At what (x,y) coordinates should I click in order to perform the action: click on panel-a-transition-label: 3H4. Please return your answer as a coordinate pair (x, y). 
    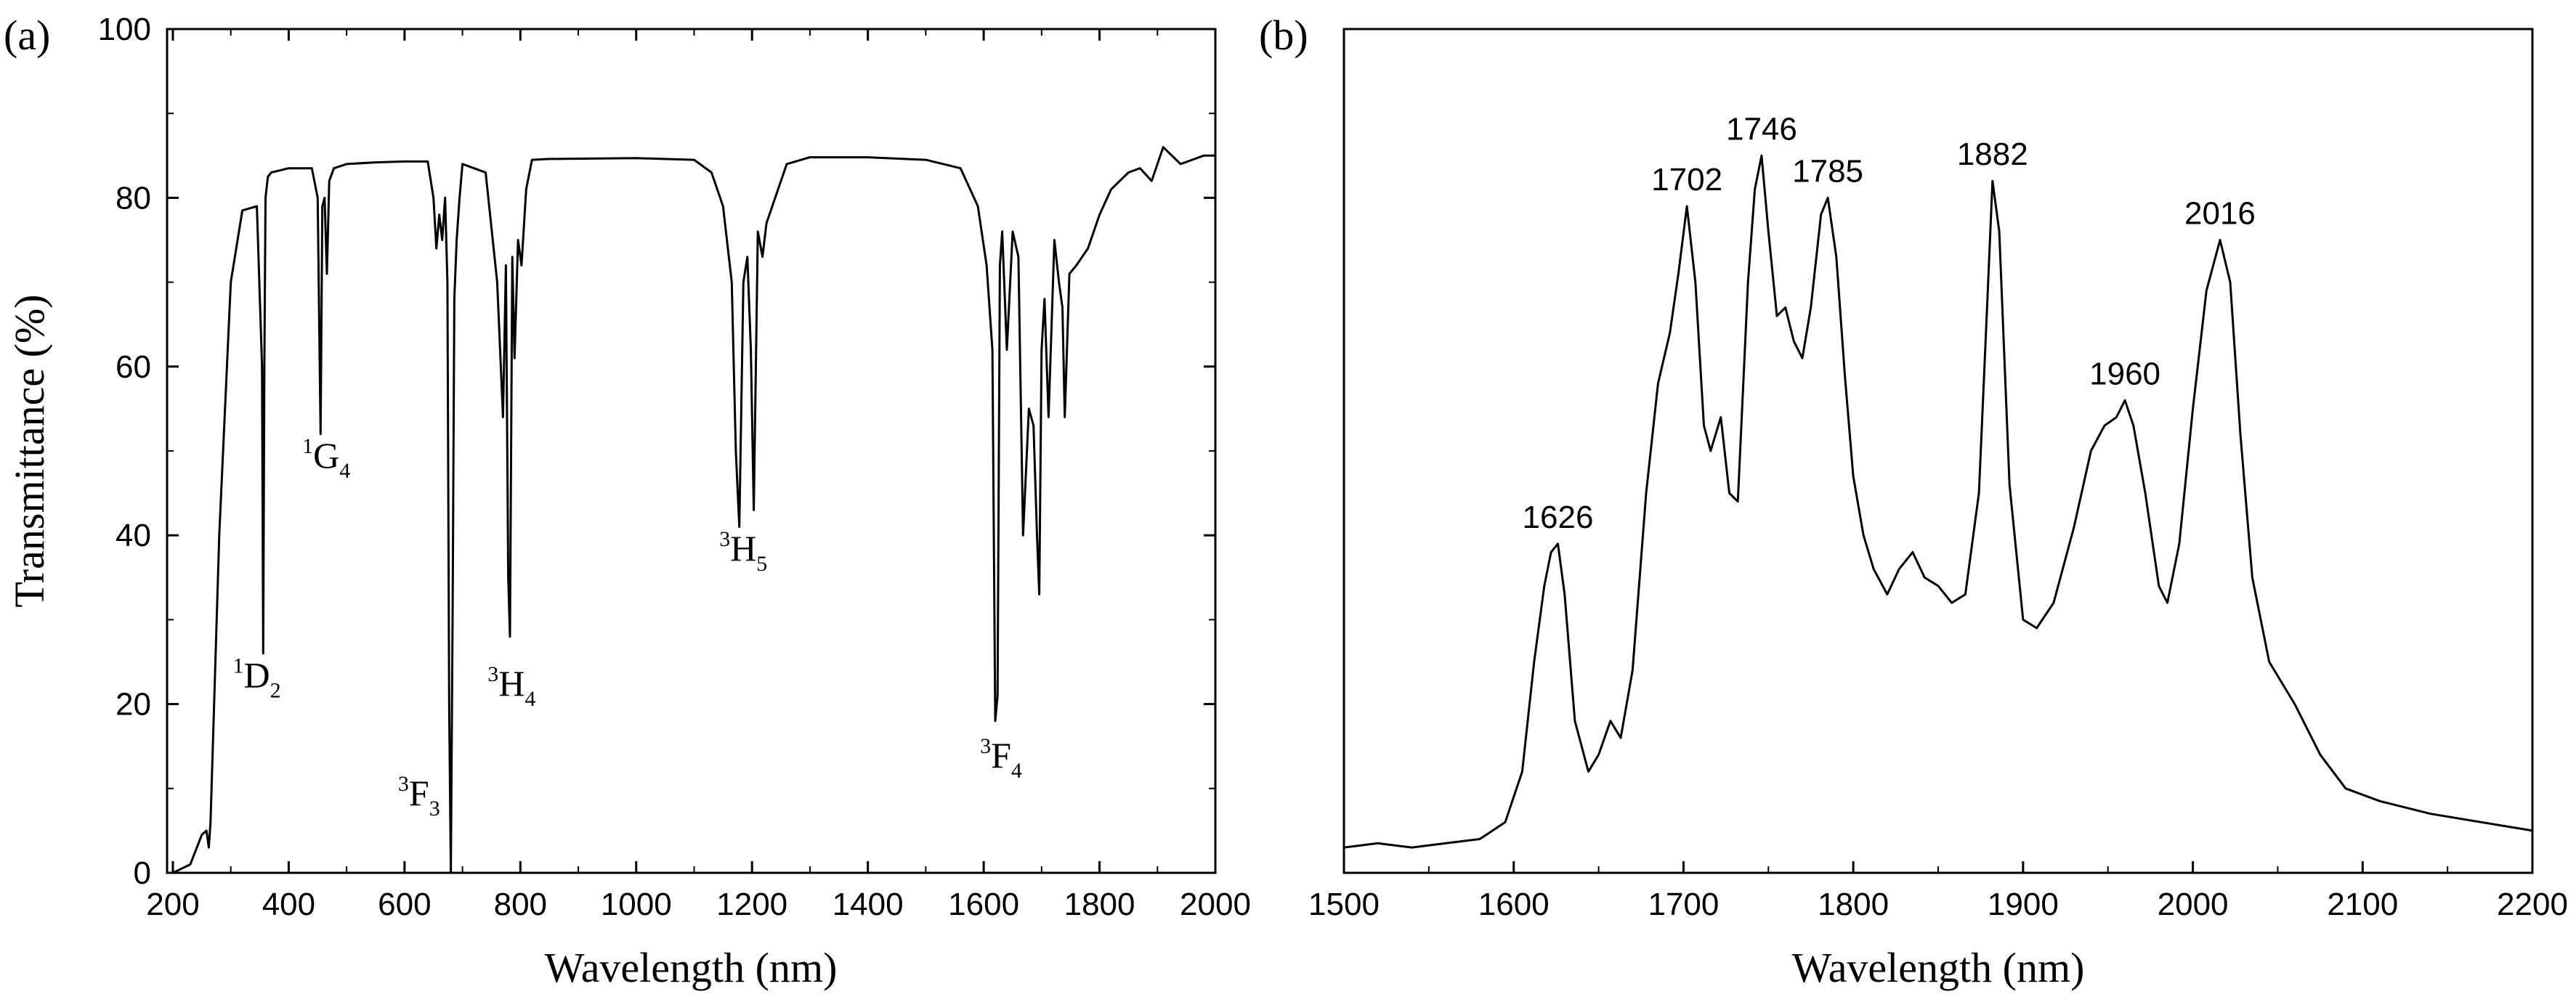
    Looking at the image, I should click on (511, 686).